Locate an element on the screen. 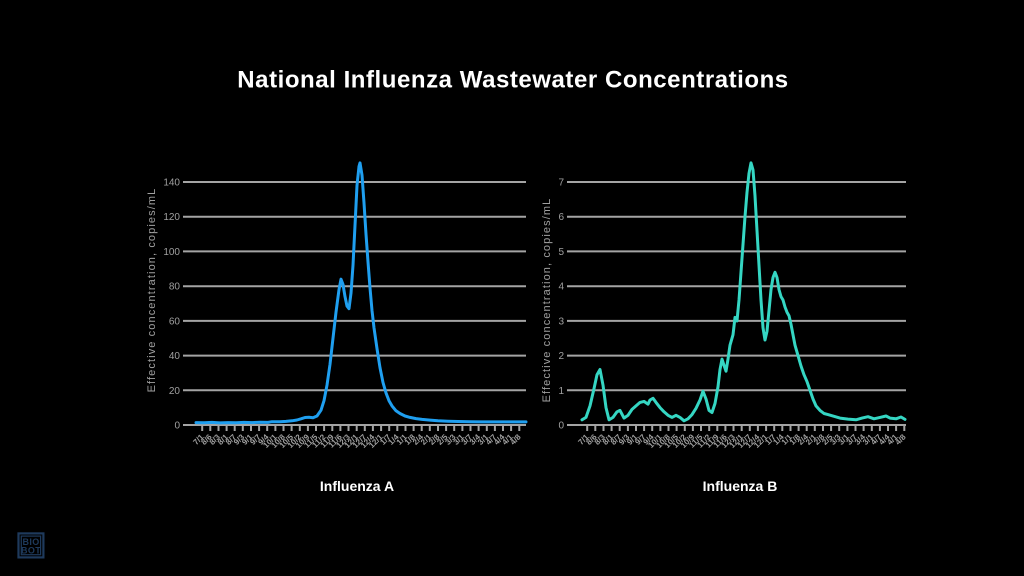 This screenshot has height=576, width=1024. svg-text: 100 is located at coordinates (171, 252).